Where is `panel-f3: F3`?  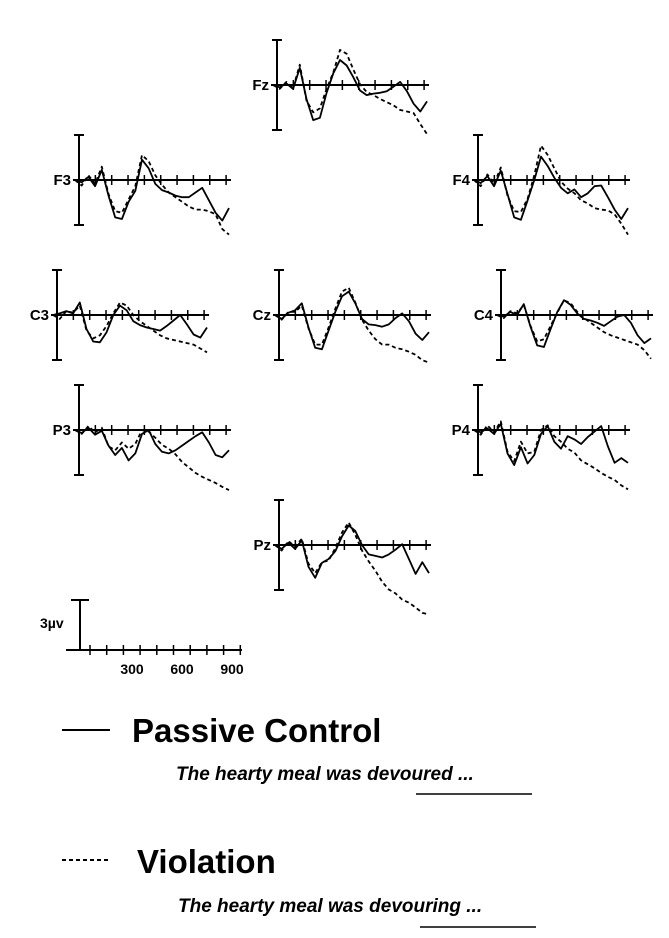
panel-f3: F3 is located at coordinates (142, 185).